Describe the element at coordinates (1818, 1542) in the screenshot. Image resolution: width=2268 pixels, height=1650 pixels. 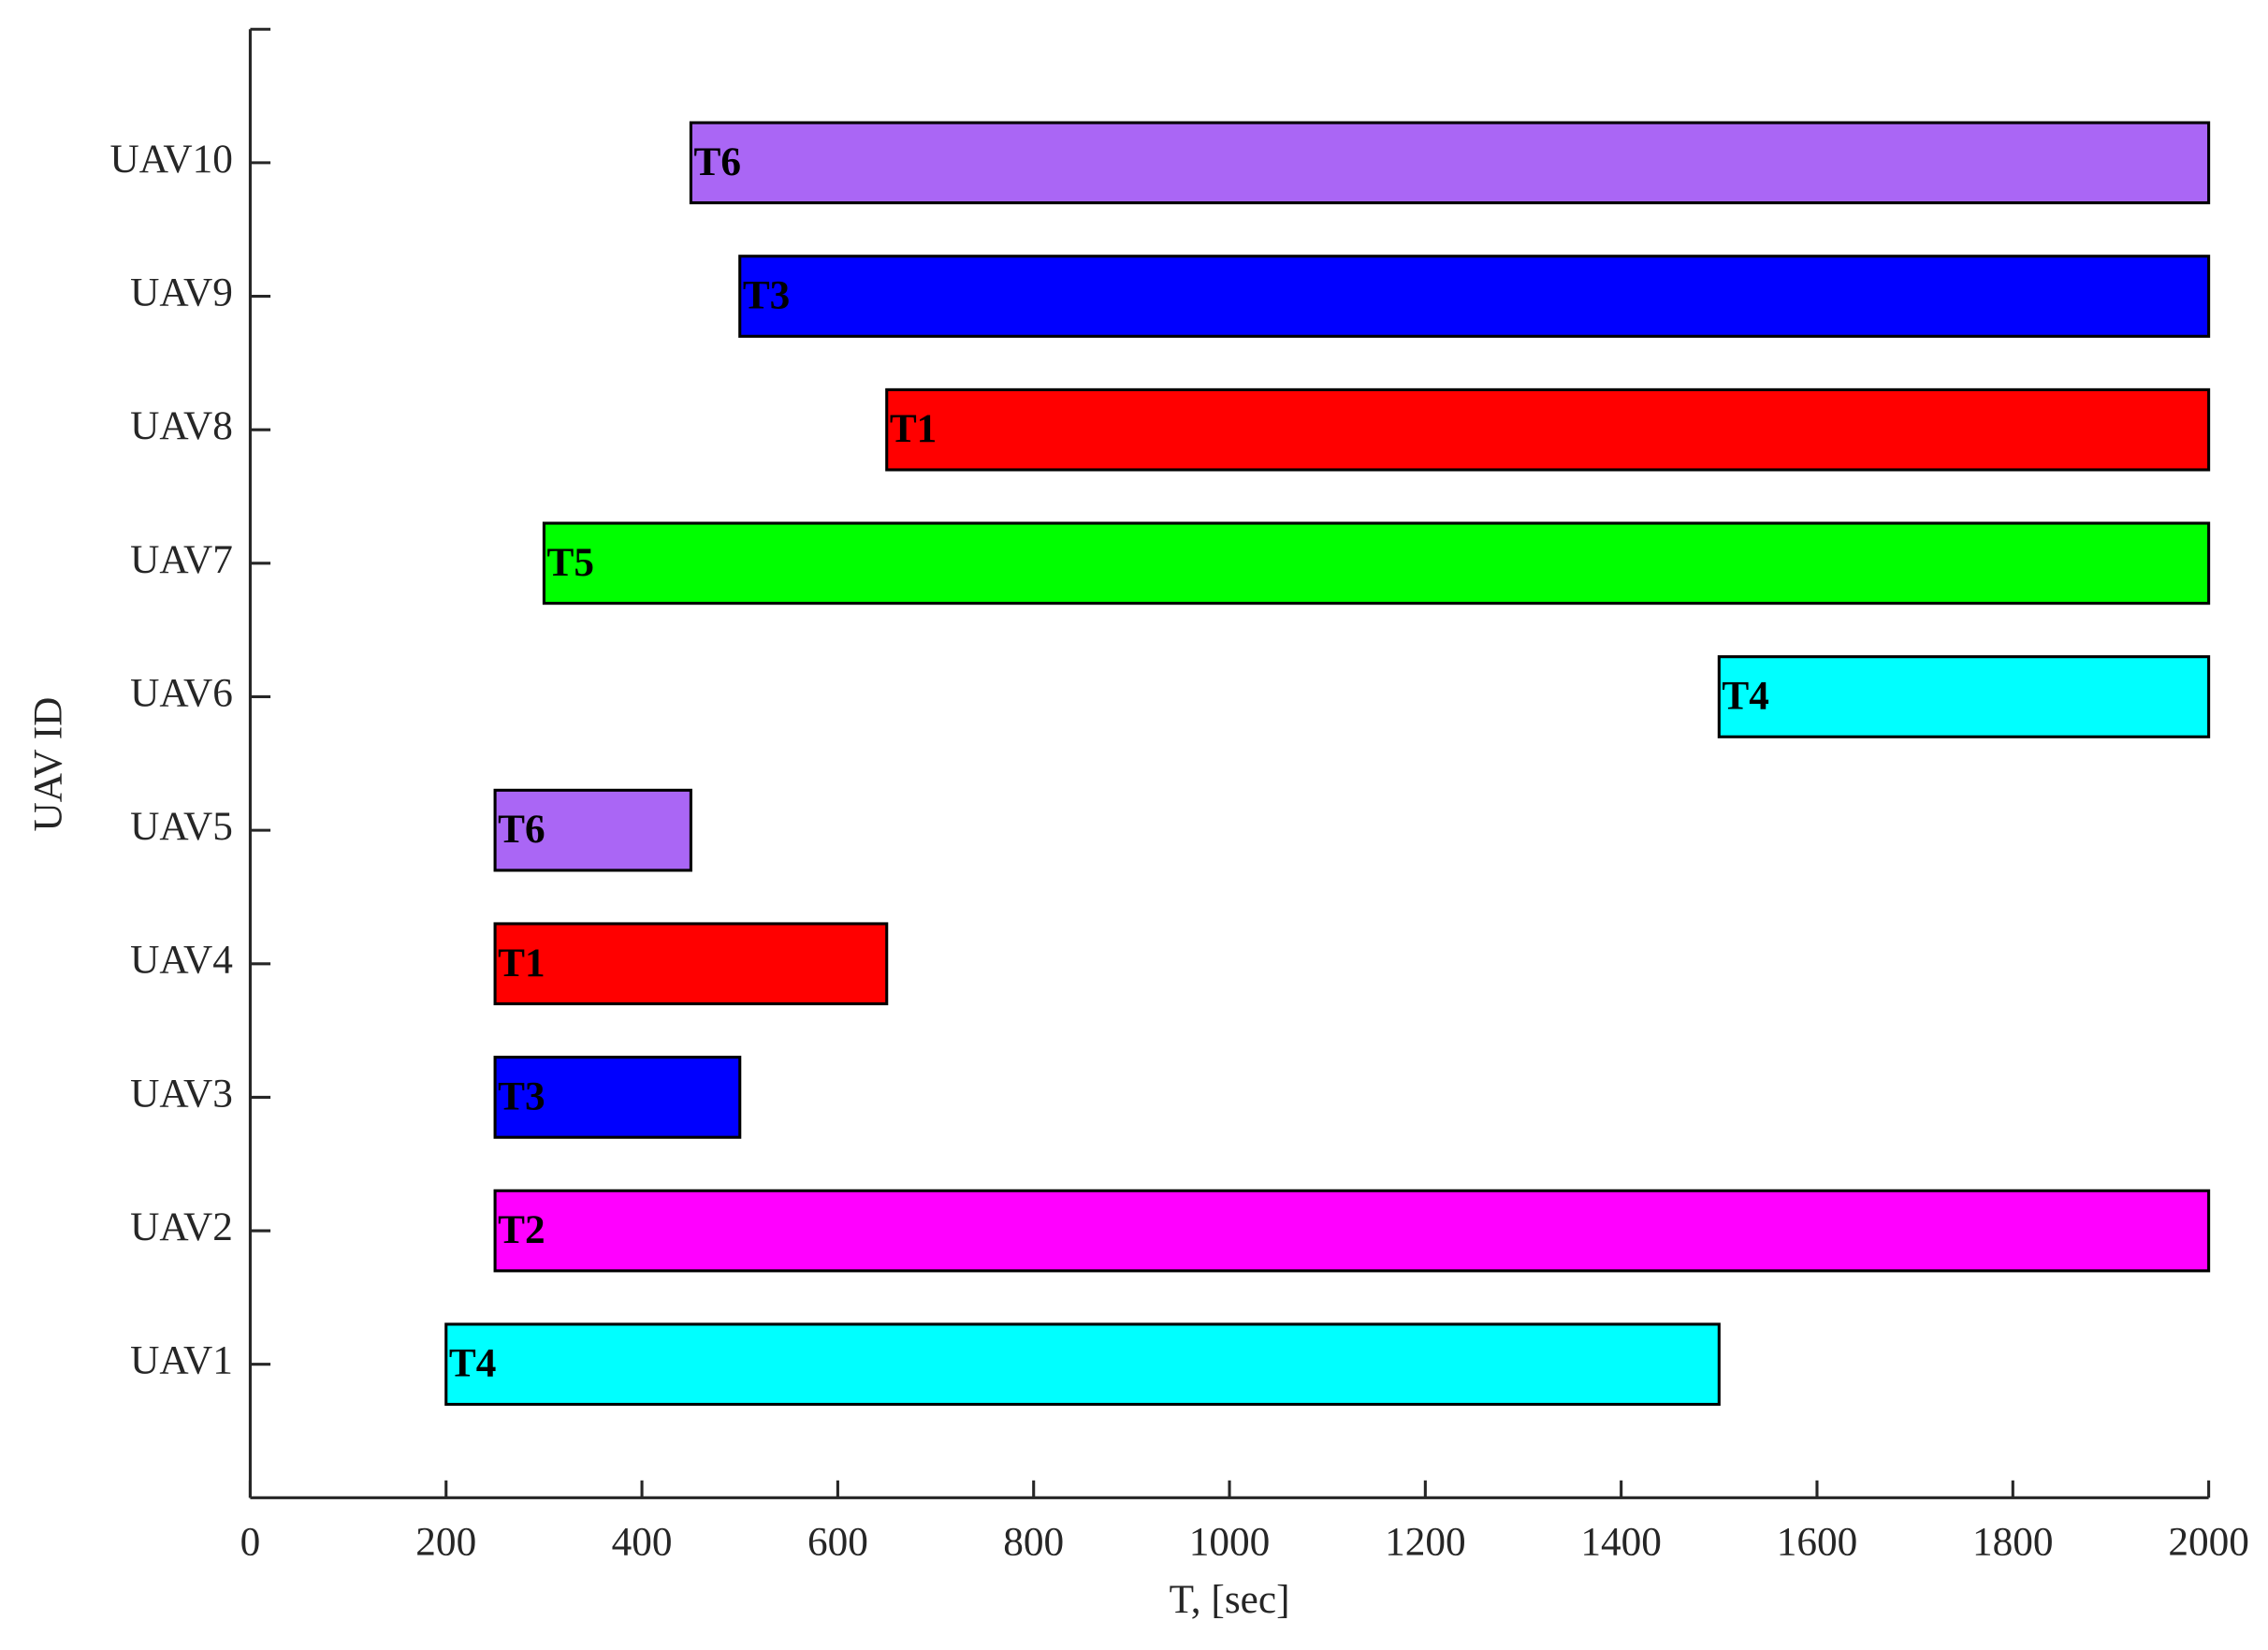
I see `x-tick-label: 1600` at that location.